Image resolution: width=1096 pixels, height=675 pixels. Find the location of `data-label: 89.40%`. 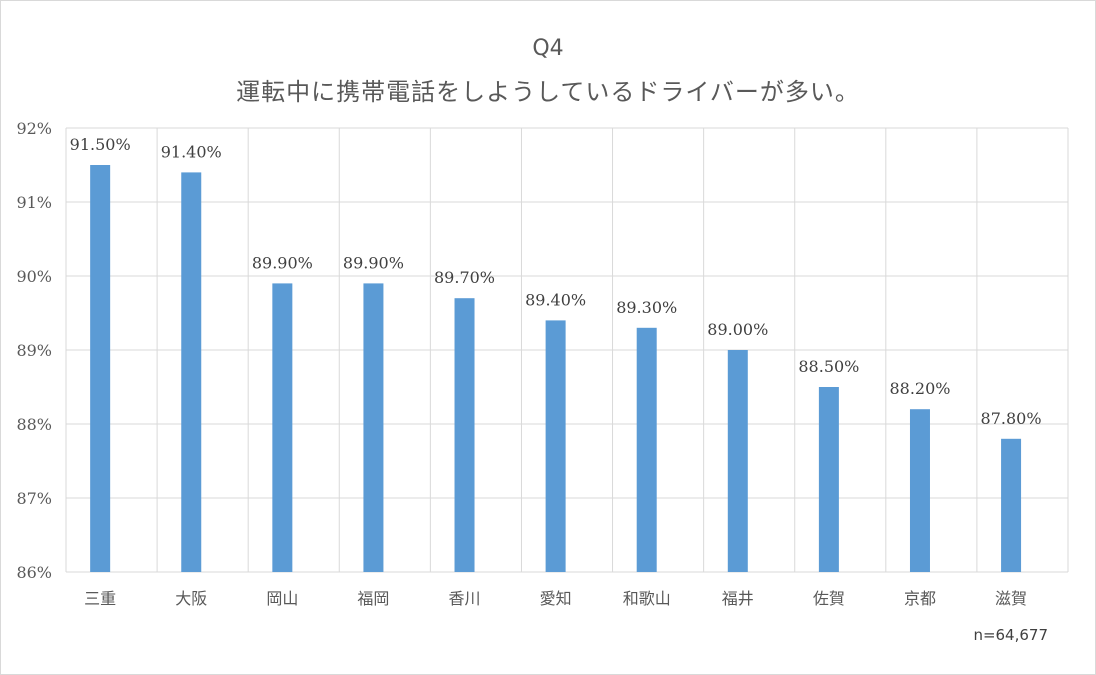

data-label: 89.40% is located at coordinates (555, 299).